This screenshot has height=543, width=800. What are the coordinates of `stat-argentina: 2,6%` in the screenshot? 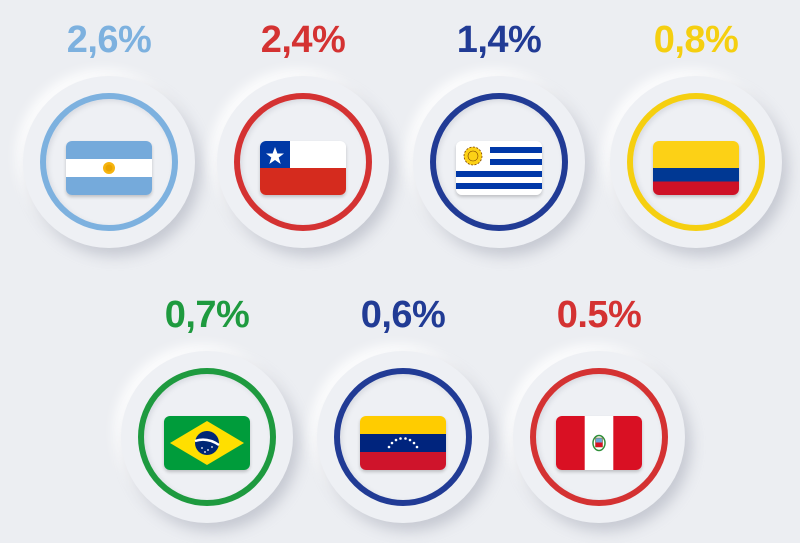 It's located at (109, 143).